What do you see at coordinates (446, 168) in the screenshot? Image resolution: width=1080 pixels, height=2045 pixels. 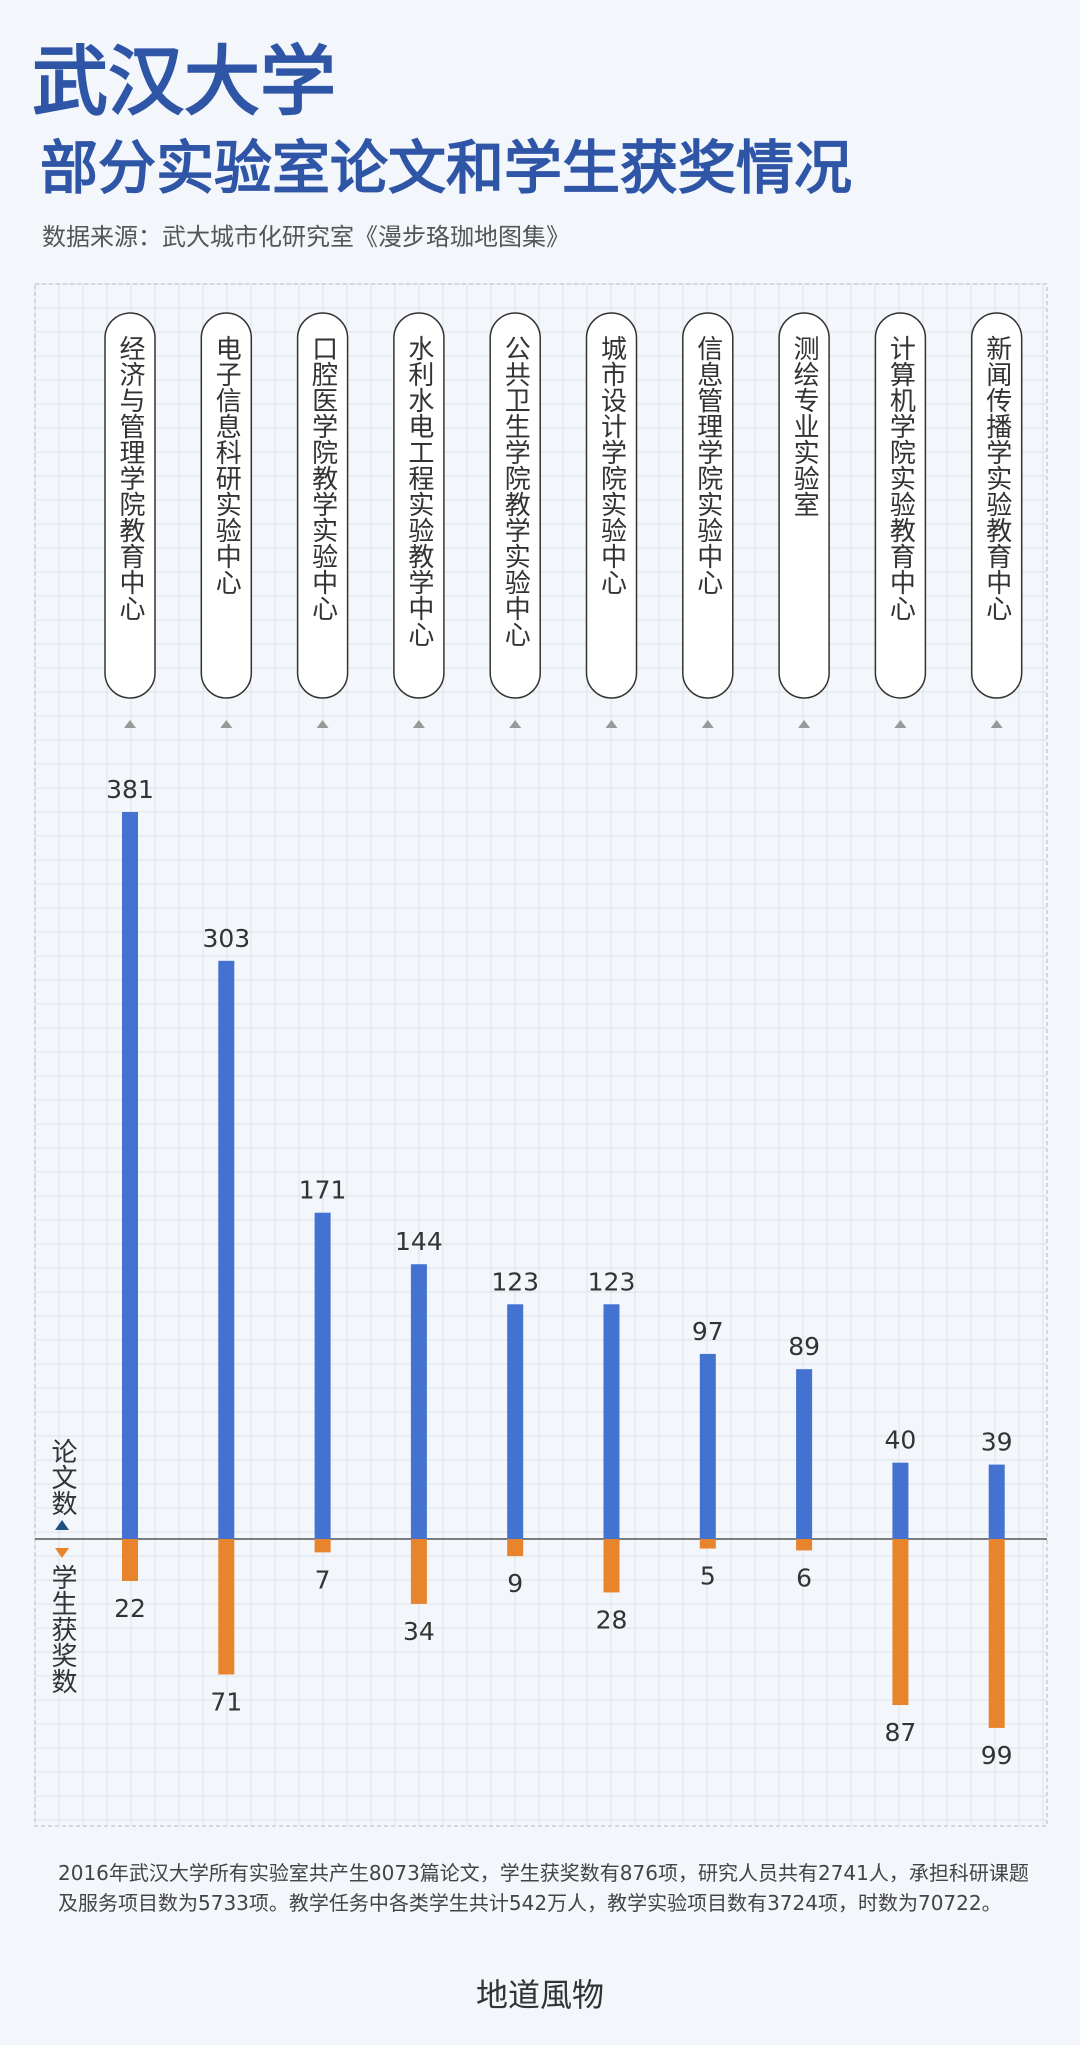 I see `subtitle: 部分实验室论文和学生获奖情况` at bounding box center [446, 168].